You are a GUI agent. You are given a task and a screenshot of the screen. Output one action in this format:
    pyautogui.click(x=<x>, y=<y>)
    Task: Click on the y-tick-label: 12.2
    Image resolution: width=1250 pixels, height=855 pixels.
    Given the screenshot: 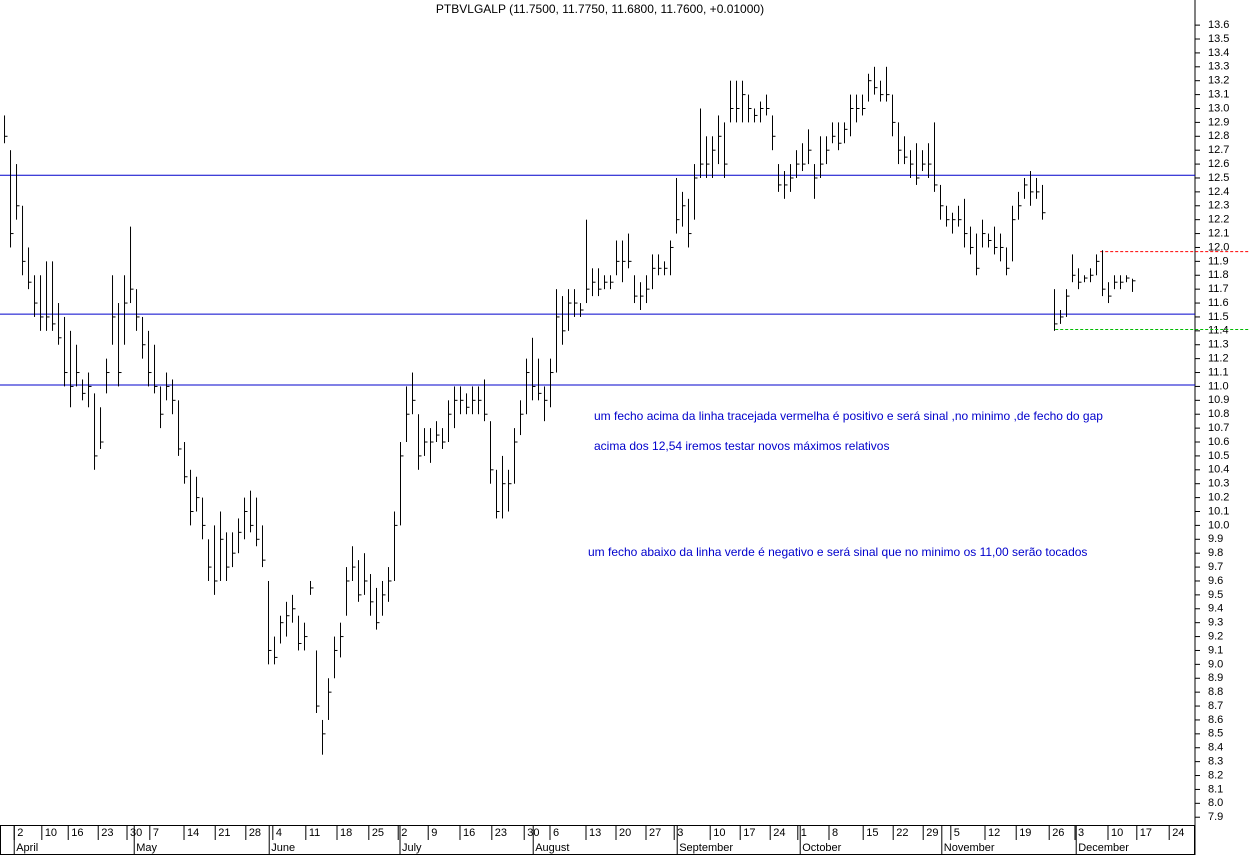 What is the action you would take?
    pyautogui.click(x=1218, y=220)
    